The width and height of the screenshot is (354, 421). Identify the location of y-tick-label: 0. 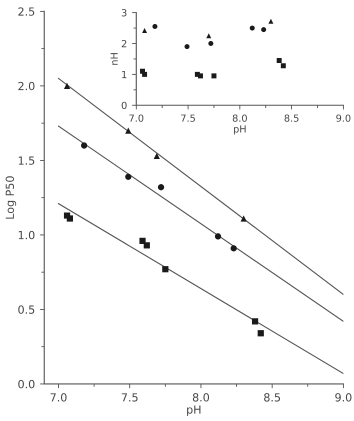
(124, 106).